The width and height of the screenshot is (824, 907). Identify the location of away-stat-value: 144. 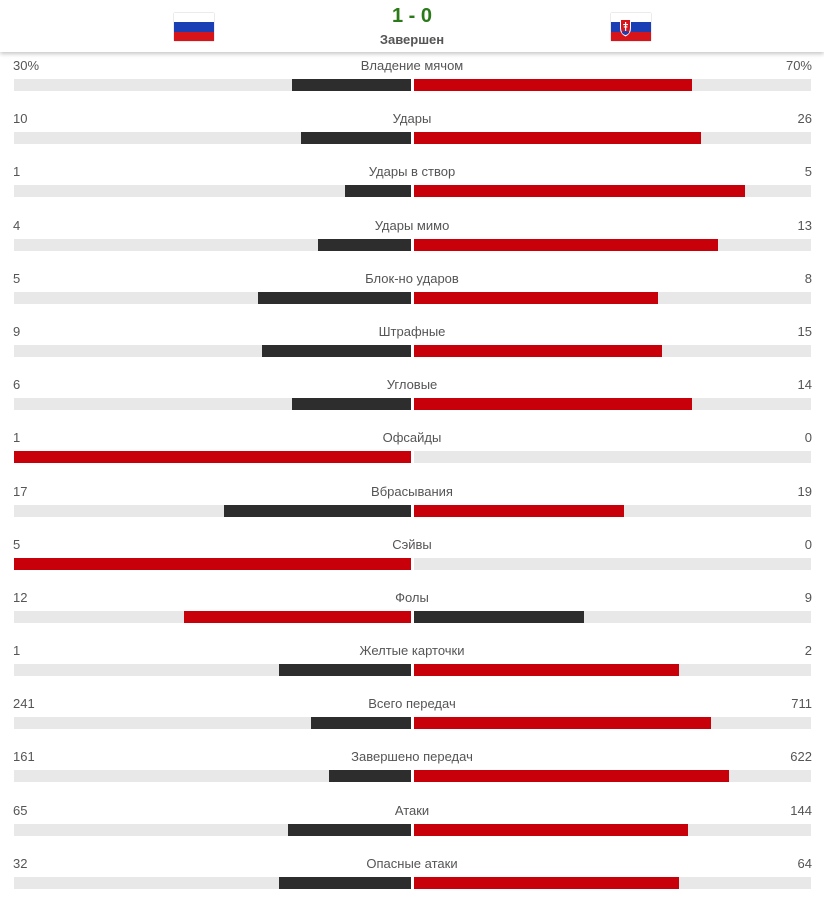
(801, 810).